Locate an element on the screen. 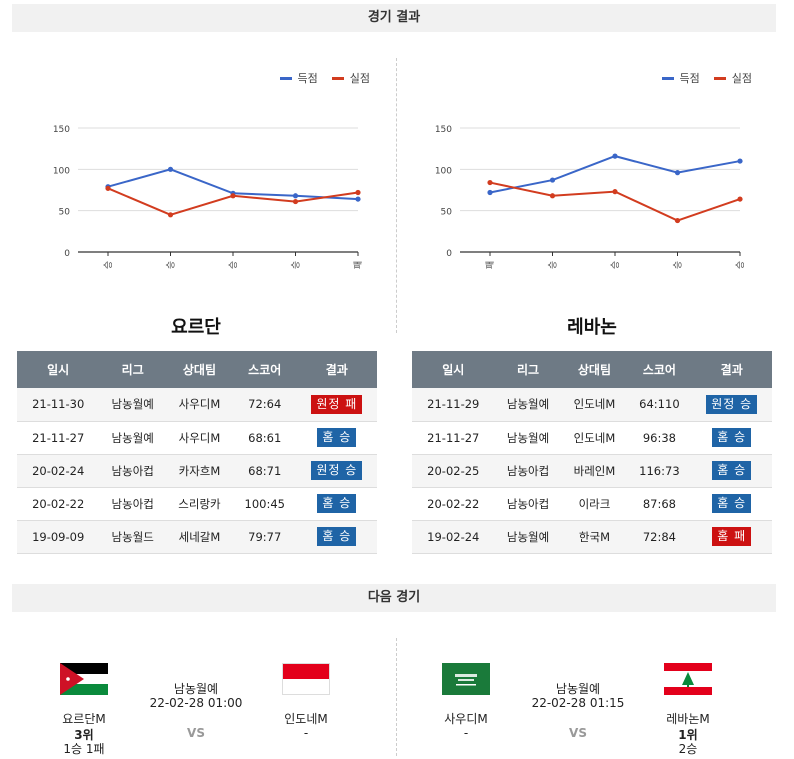 The image size is (794, 759). away-team-name: 레바논M is located at coordinates (688, 719).